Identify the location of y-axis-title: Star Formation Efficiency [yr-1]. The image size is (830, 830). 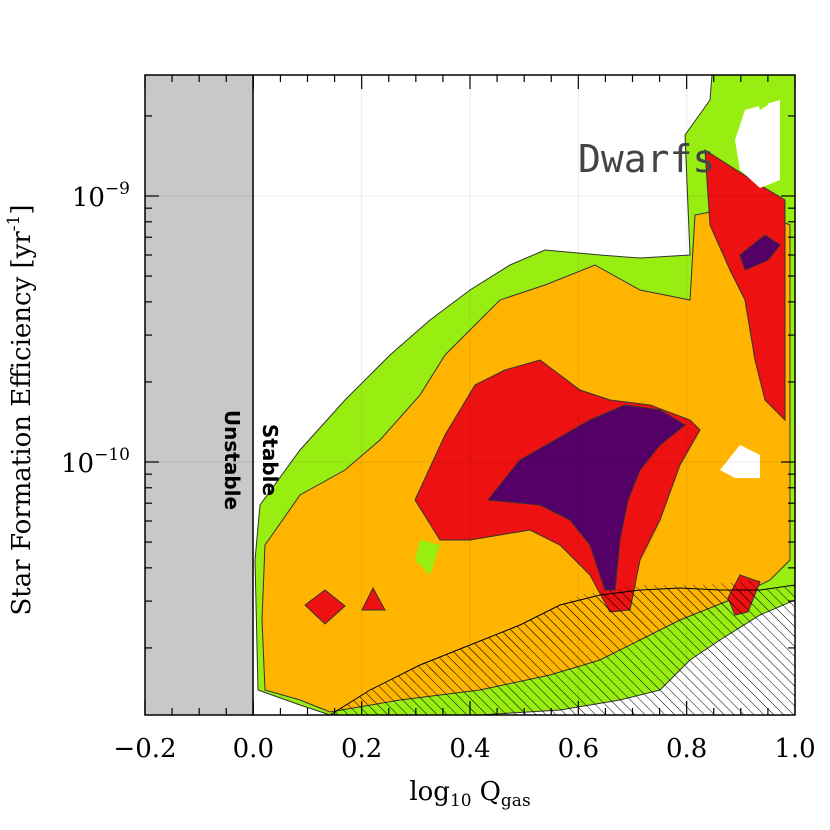
(20, 409).